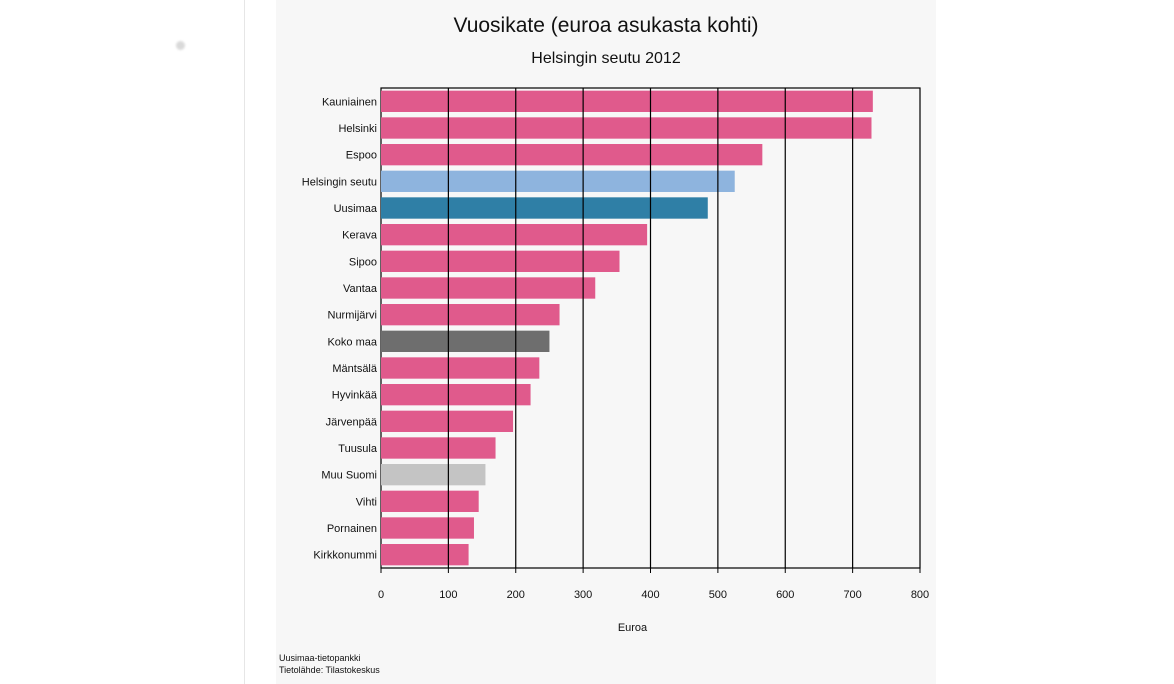 The width and height of the screenshot is (1174, 684). I want to click on x-tick-label: 800, so click(920, 595).